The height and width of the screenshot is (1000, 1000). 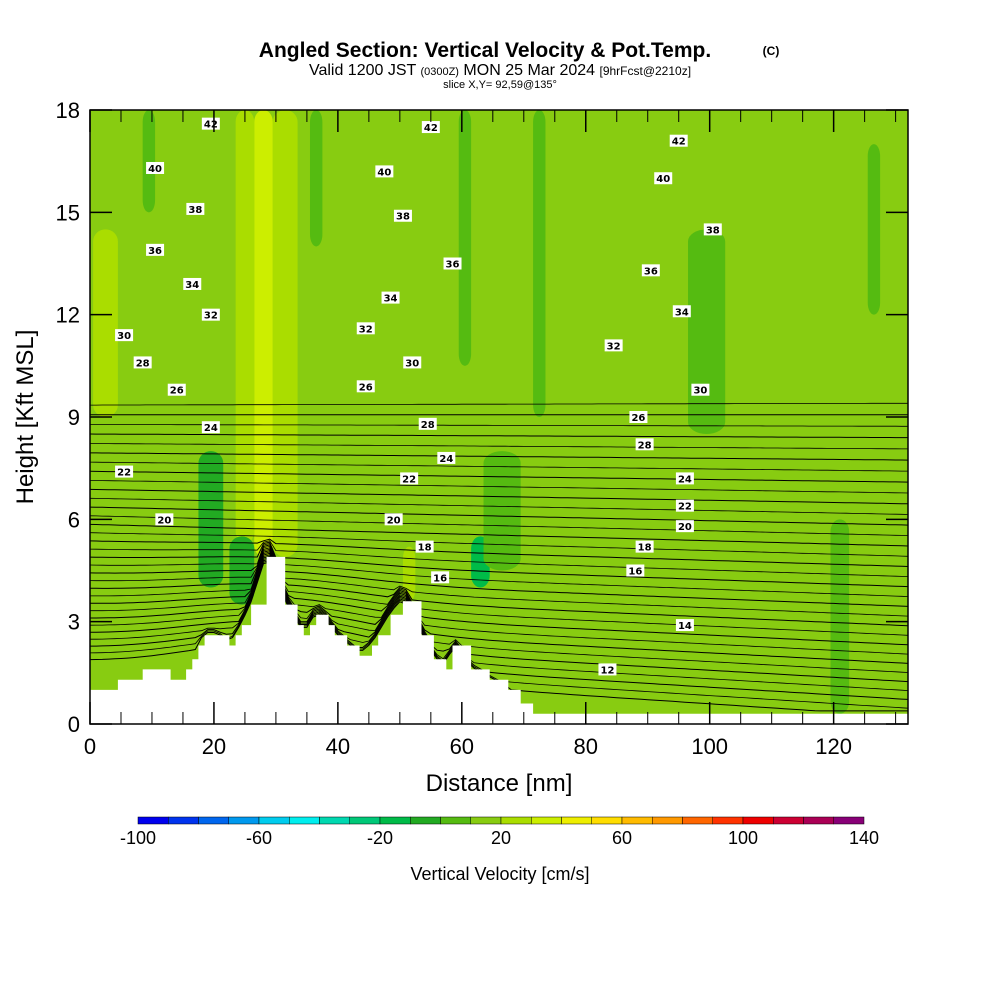 What do you see at coordinates (833, 746) in the screenshot?
I see `x-tick-label: 120` at bounding box center [833, 746].